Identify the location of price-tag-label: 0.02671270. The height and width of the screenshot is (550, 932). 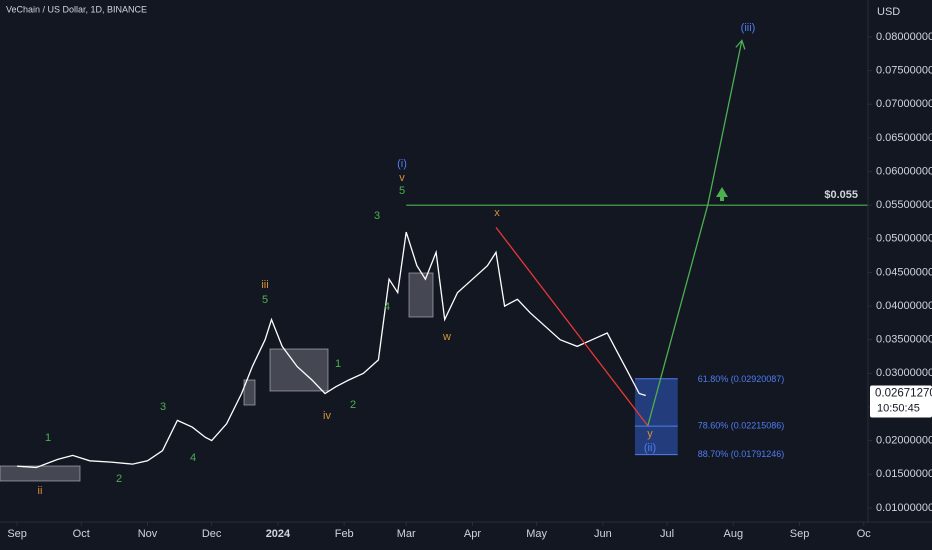
(903, 393).